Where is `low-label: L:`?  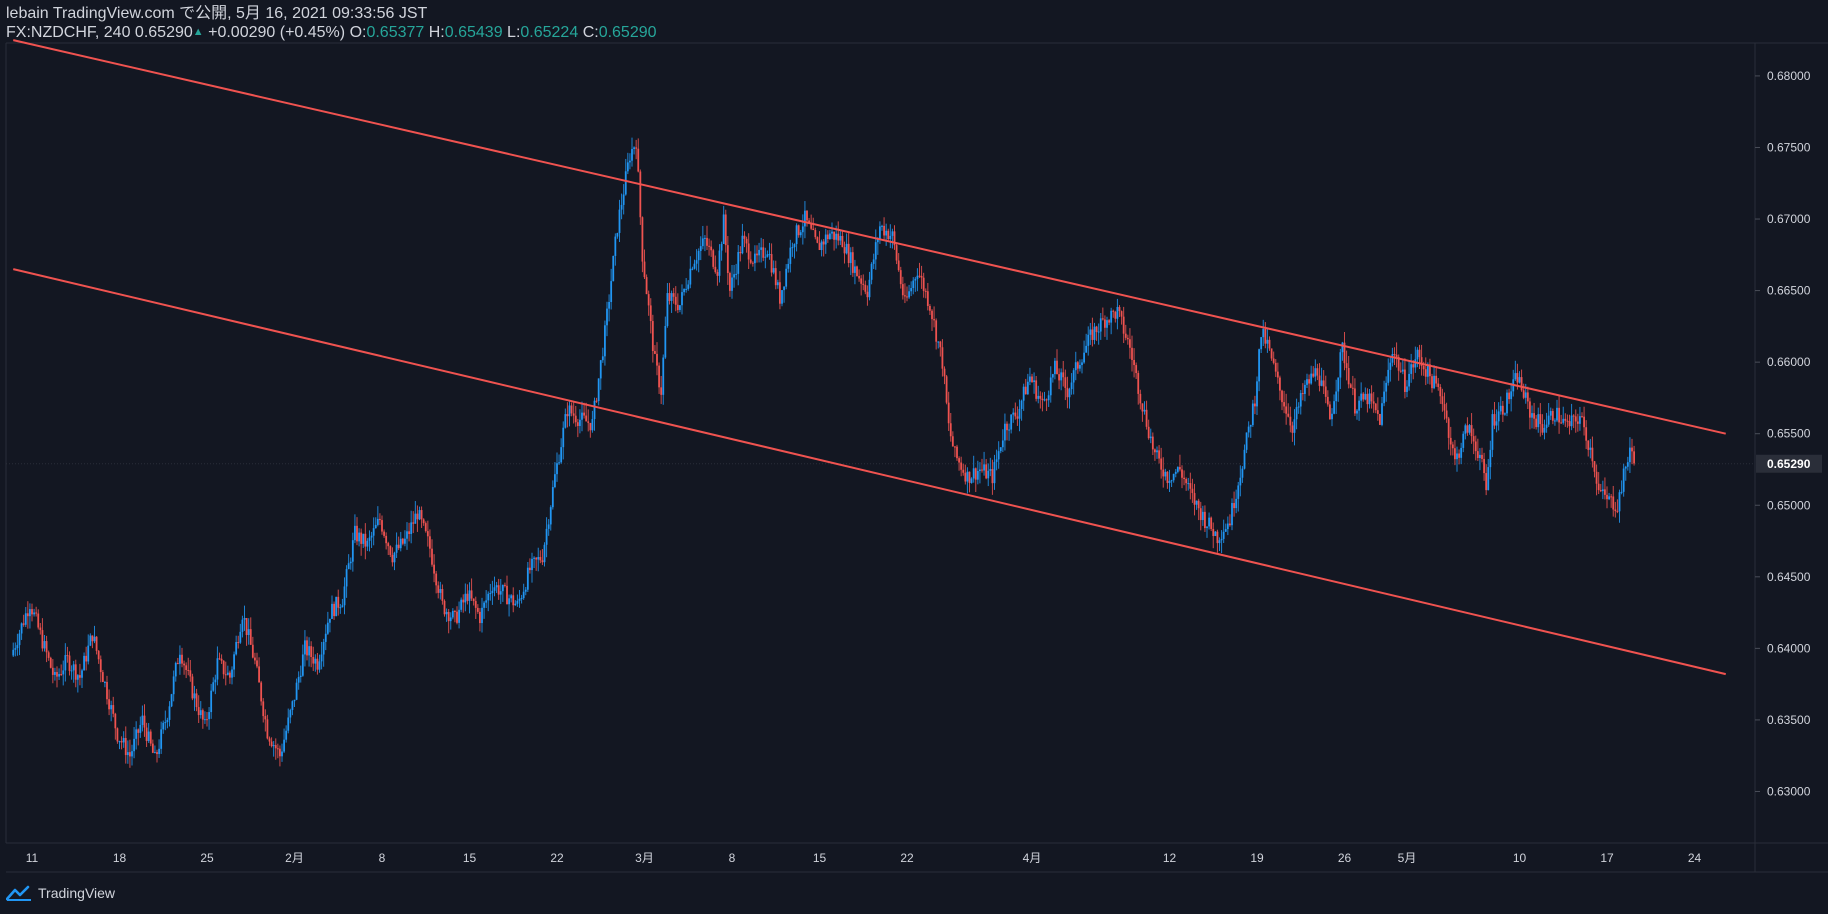 low-label: L: is located at coordinates (514, 32).